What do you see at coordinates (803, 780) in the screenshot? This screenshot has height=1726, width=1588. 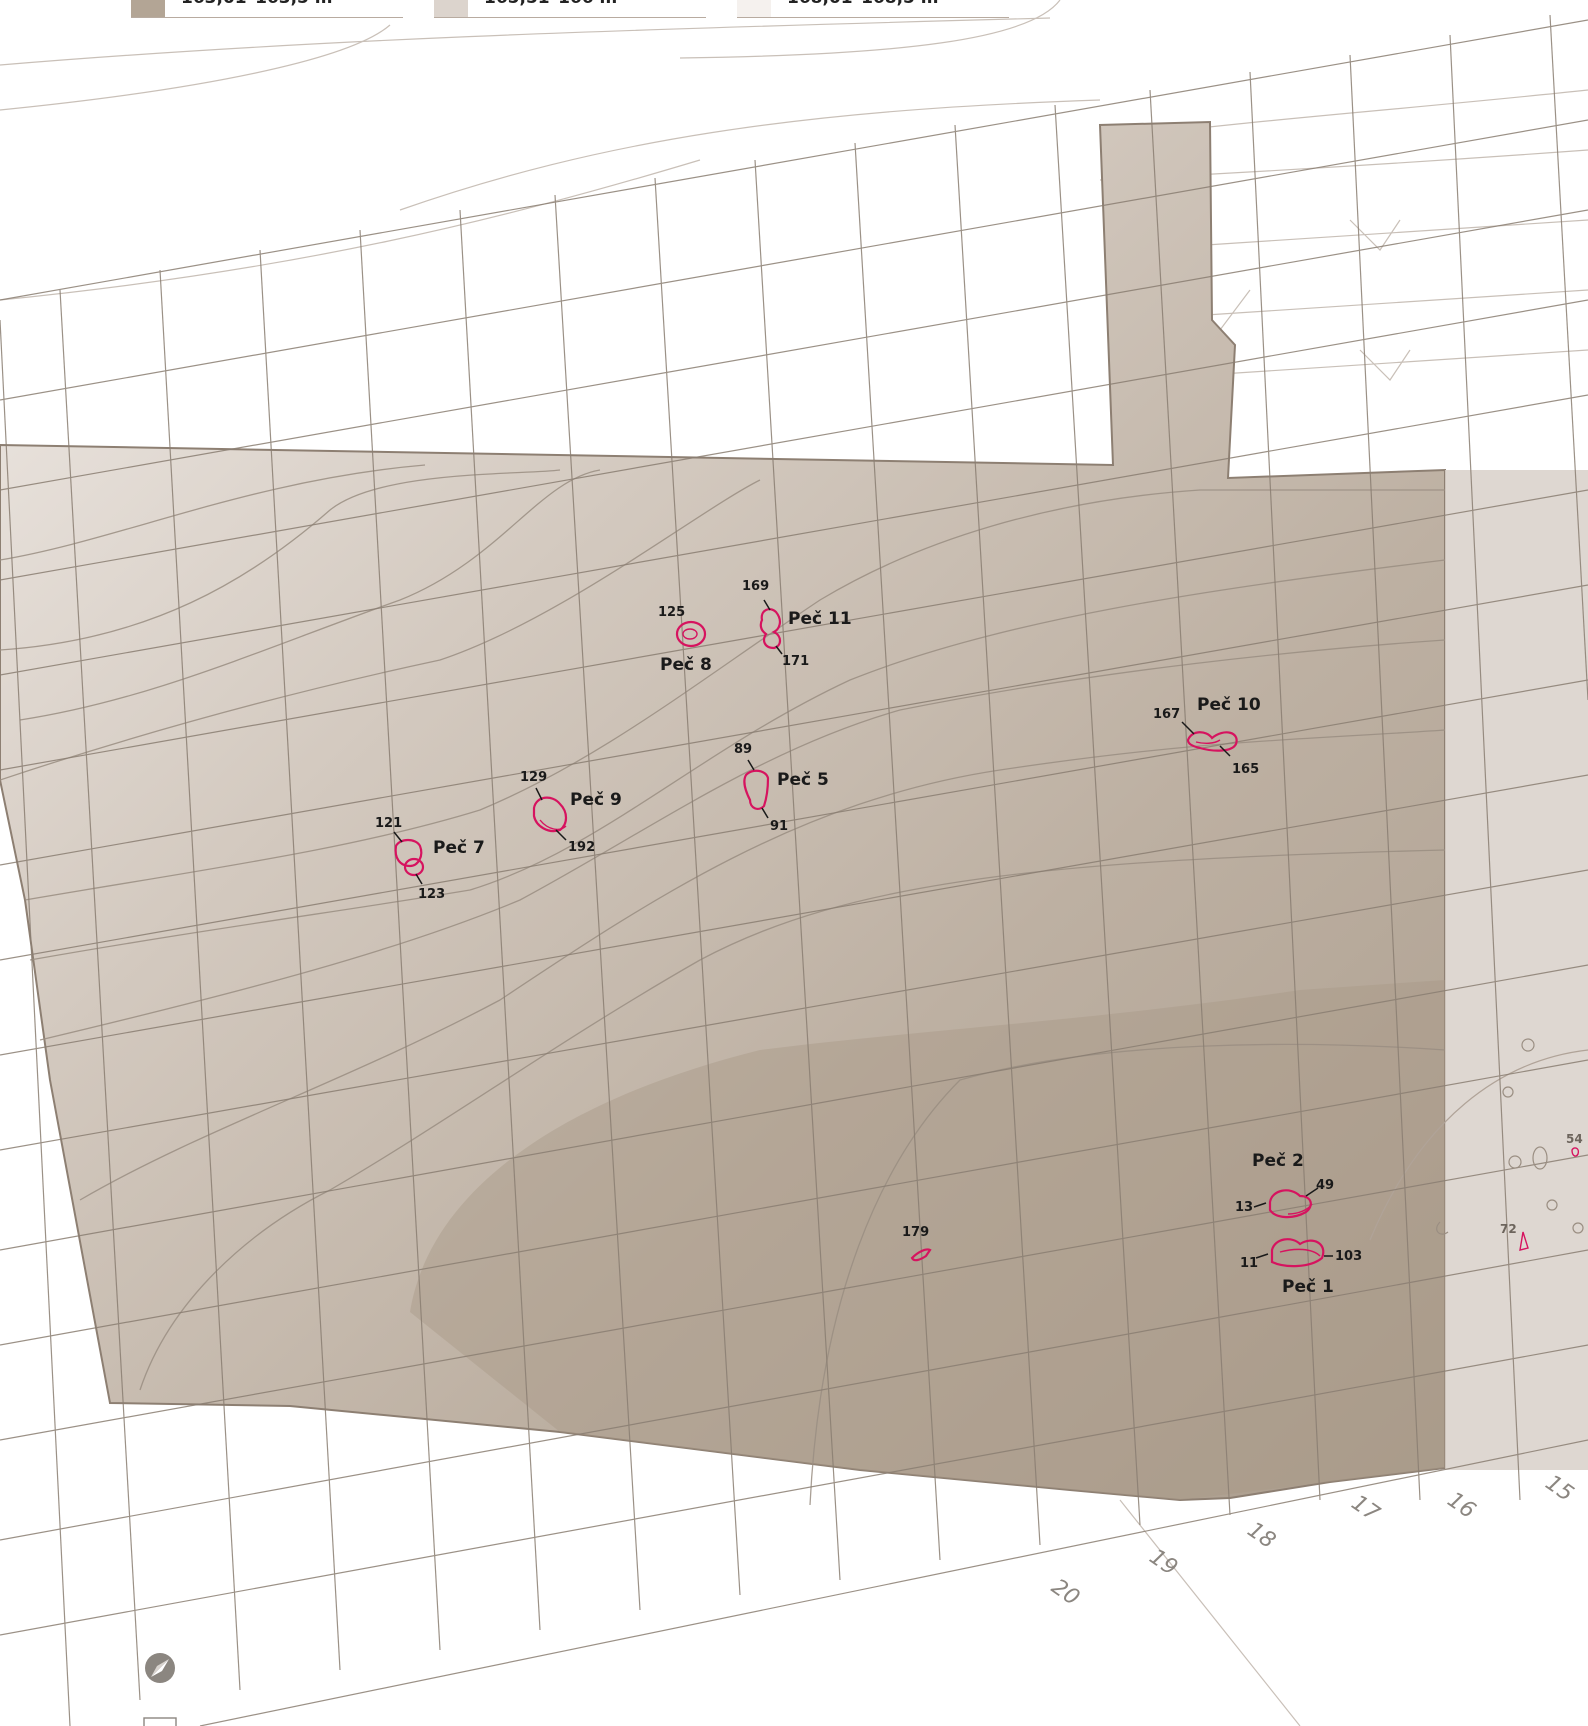 I see `pec-5-label: Peč 5` at bounding box center [803, 780].